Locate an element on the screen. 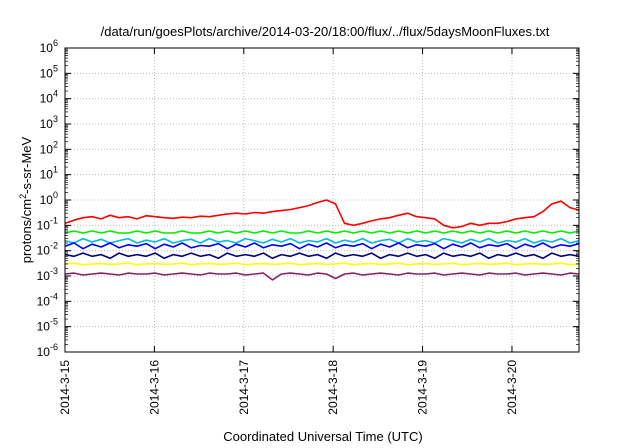 The height and width of the screenshot is (448, 640). y-tick-label: 10⁴ is located at coordinates (49, 97).